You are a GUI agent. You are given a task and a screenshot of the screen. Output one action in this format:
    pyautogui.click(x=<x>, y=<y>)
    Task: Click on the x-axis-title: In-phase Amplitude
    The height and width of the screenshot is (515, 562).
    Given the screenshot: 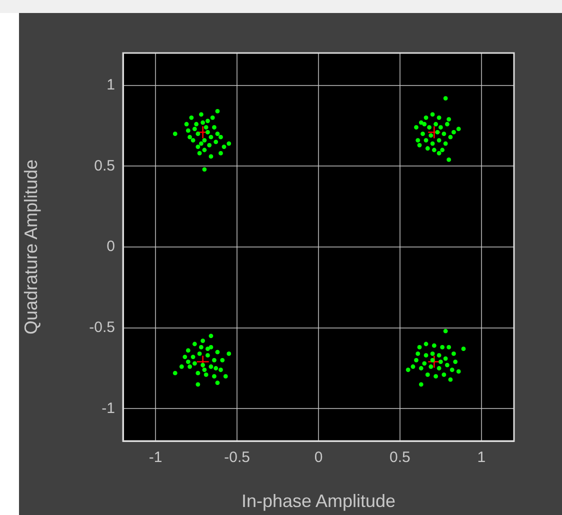 What is the action you would take?
    pyautogui.click(x=318, y=501)
    